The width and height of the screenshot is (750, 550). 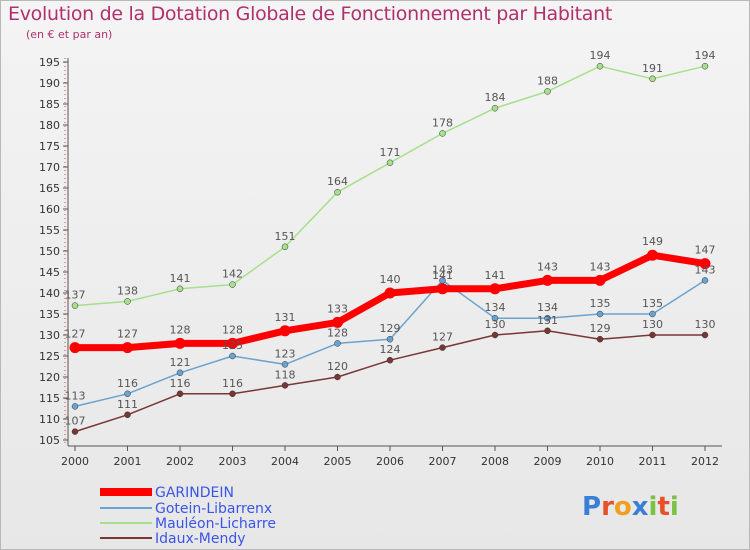 I want to click on x-tick-label: 2012, so click(x=705, y=461).